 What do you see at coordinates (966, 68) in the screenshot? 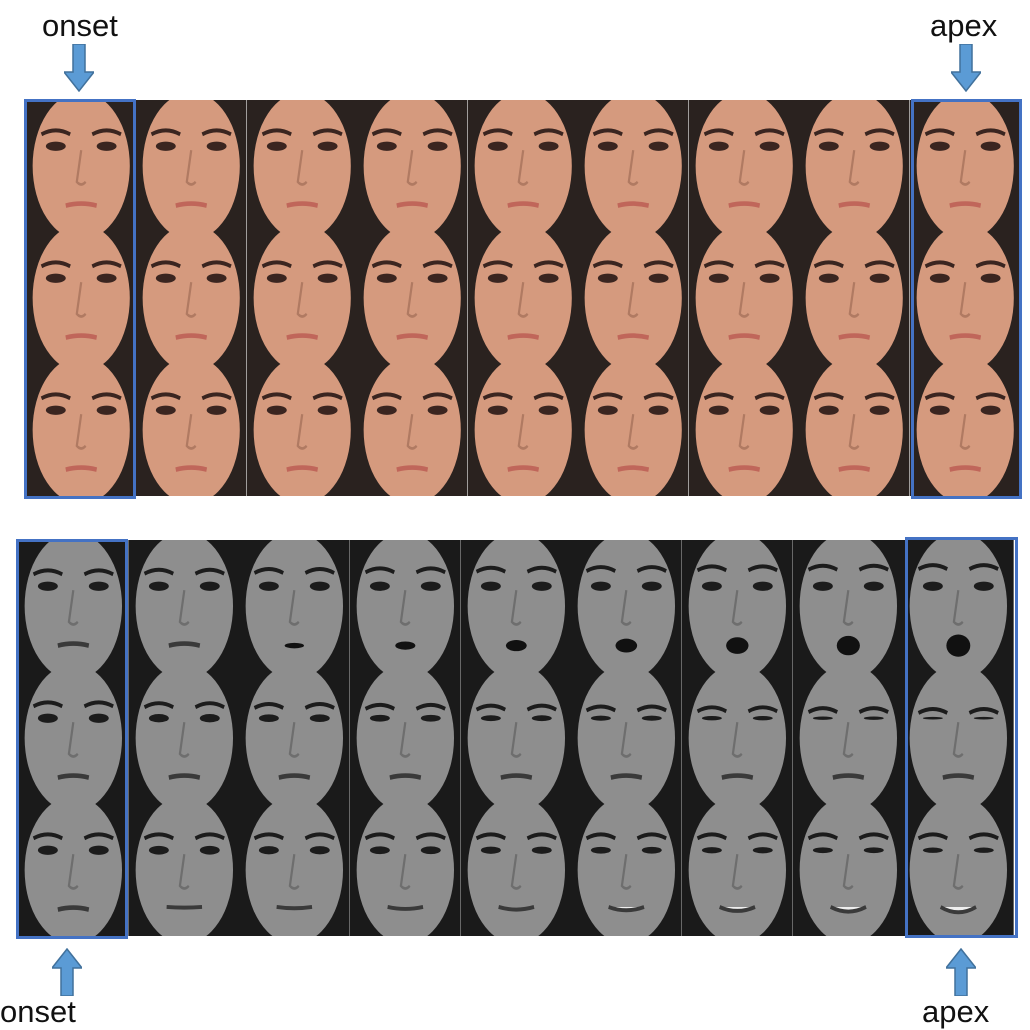
I see `down-arrow-icon-apex` at bounding box center [966, 68].